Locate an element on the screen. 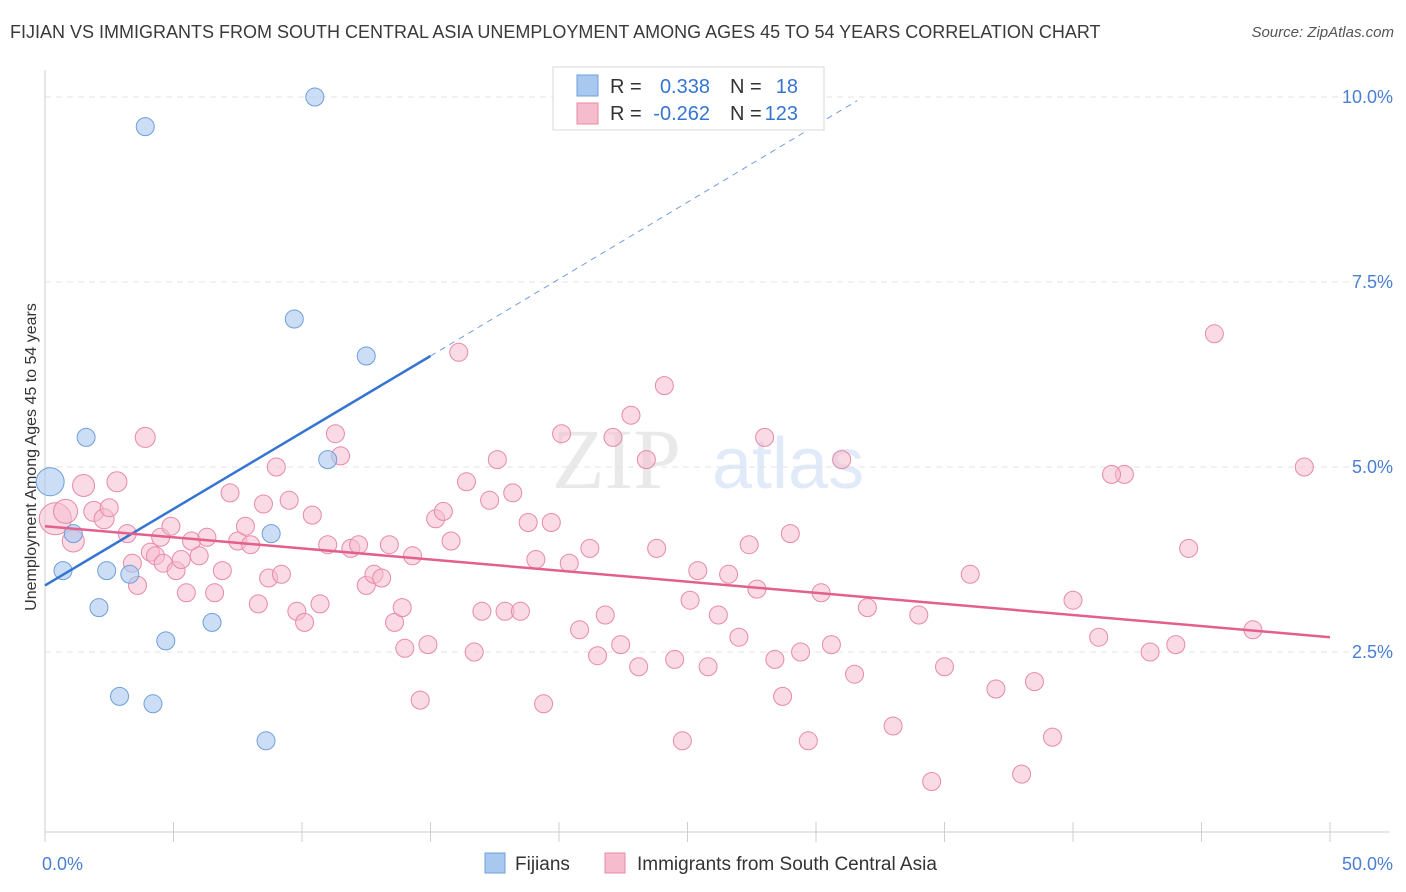 The image size is (1406, 892). legend-n-value-immigrants: 123 is located at coordinates (781, 114).